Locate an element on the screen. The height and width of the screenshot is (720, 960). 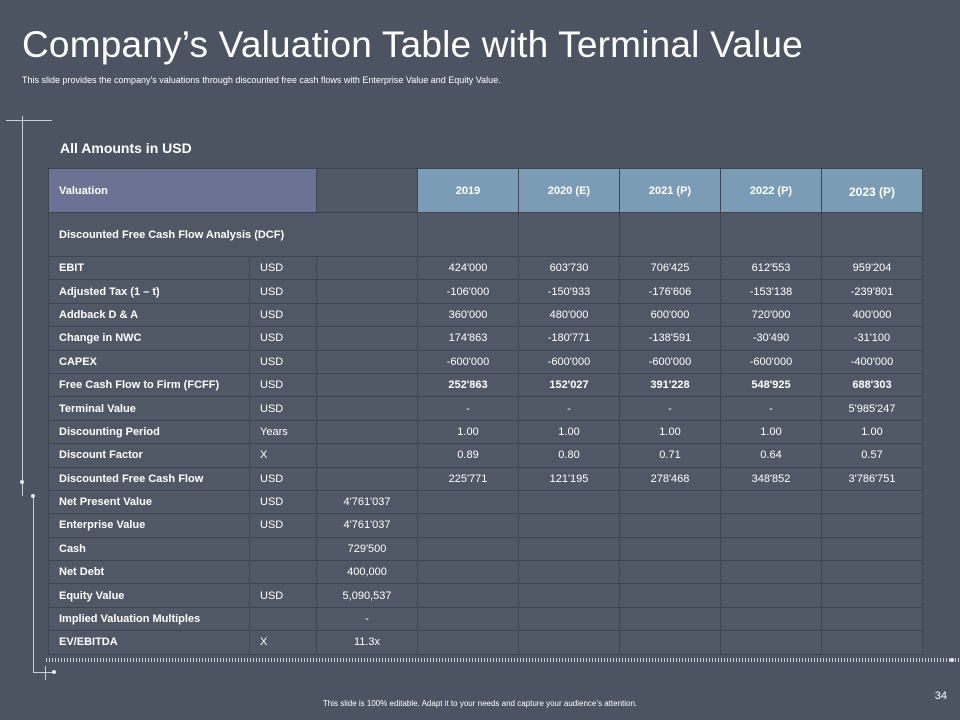
row-label: Discounted Free Cash Flow is located at coordinates (149, 478).